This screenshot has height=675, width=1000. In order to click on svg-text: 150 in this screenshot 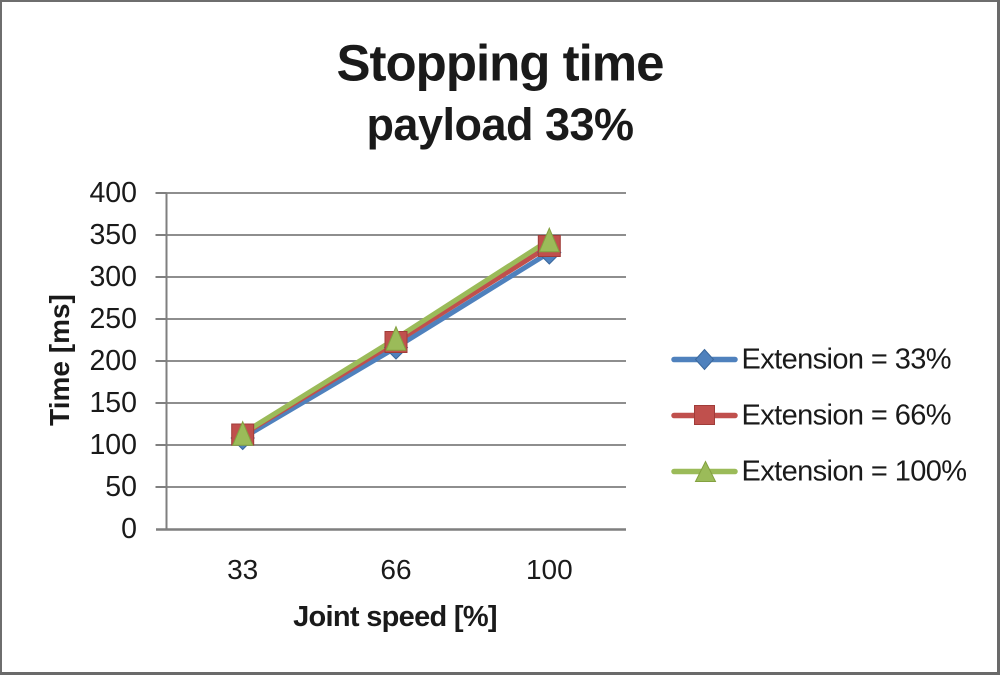, I will do `click(113, 403)`.